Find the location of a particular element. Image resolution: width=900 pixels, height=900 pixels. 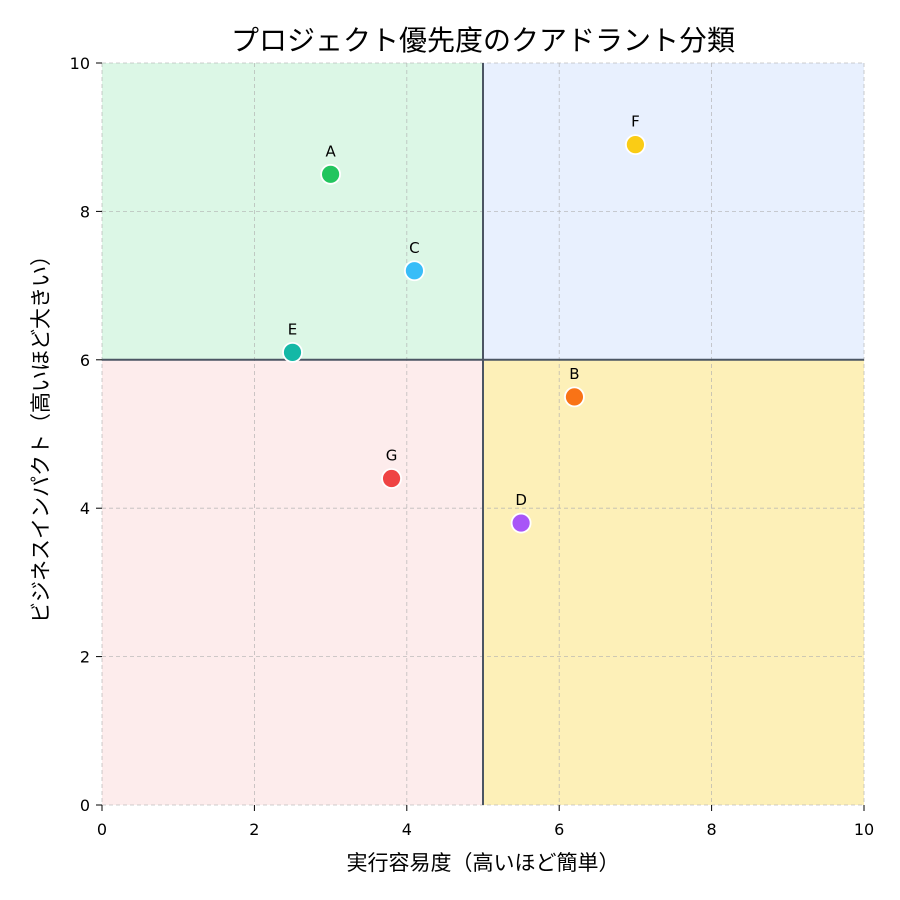

y-tick-label: 0 is located at coordinates (85, 805).